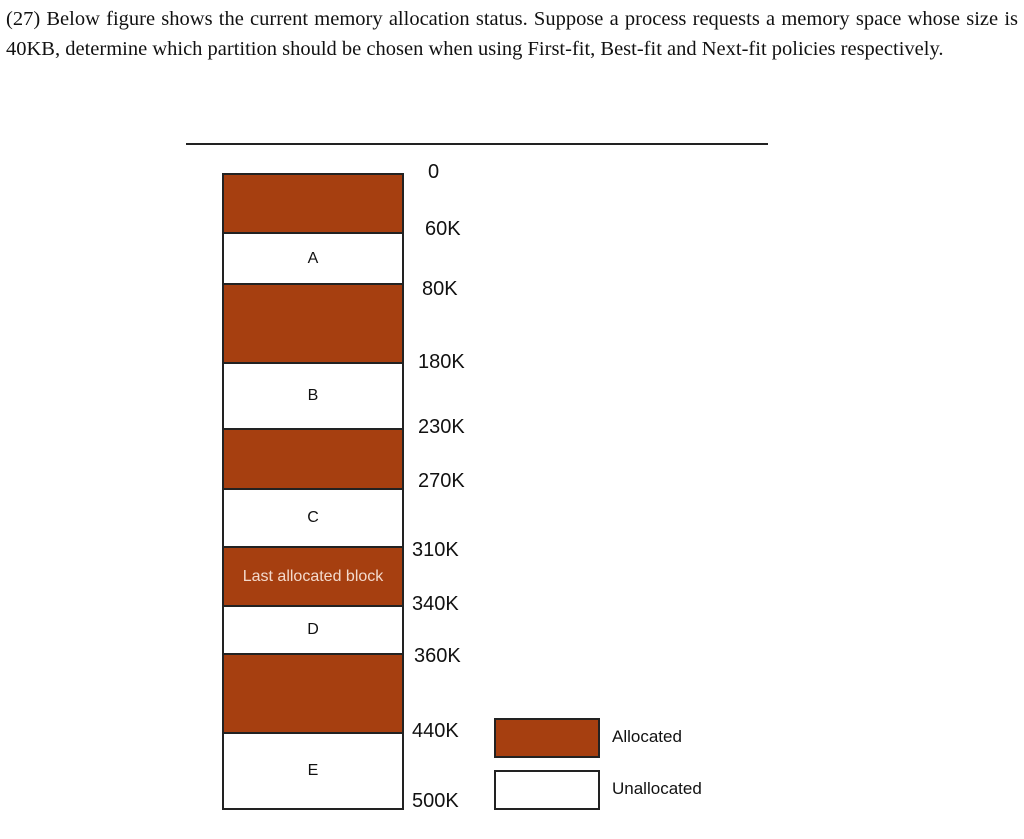 The height and width of the screenshot is (839, 1024). I want to click on partition-label: D, so click(313, 629).